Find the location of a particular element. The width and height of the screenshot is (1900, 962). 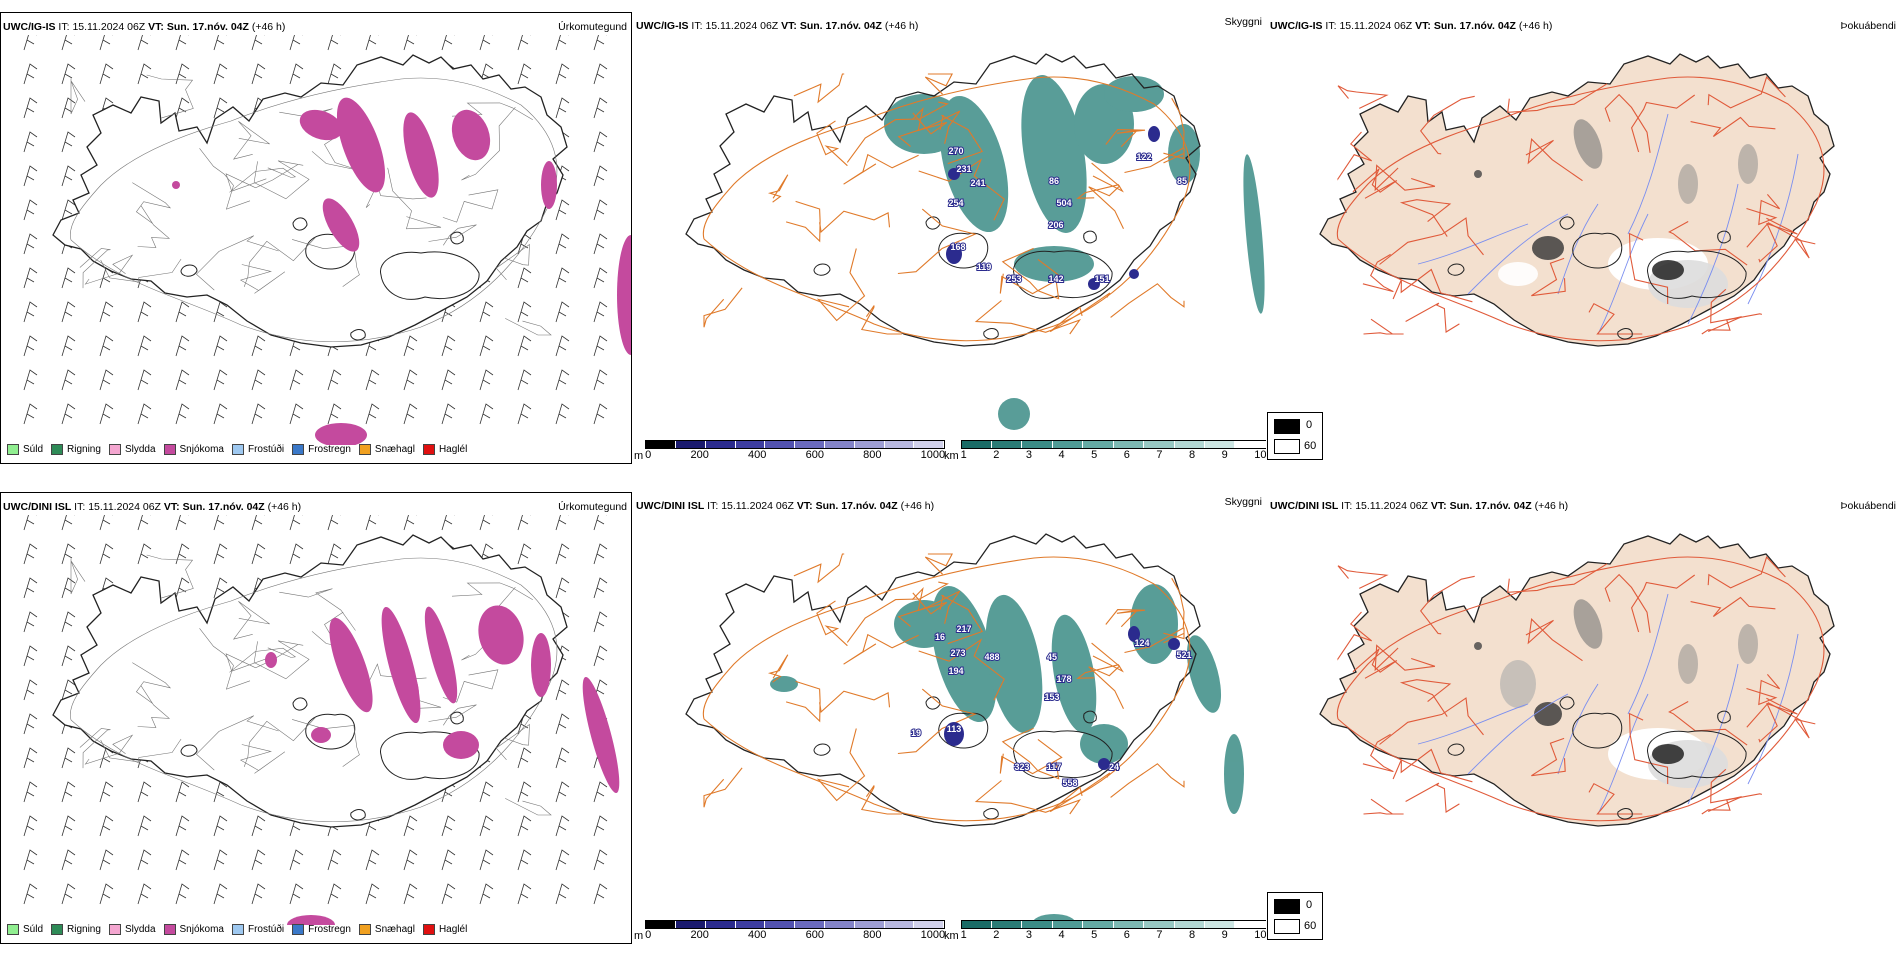

model-name: UWC/DINI ISL is located at coordinates (670, 506).